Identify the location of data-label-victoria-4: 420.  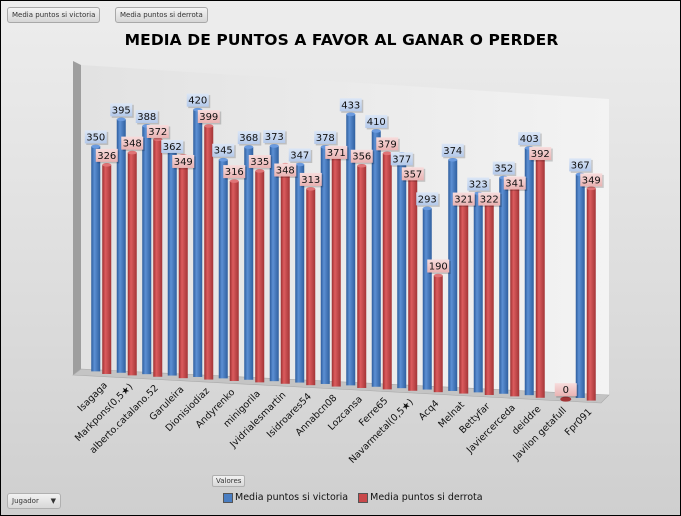
(198, 101).